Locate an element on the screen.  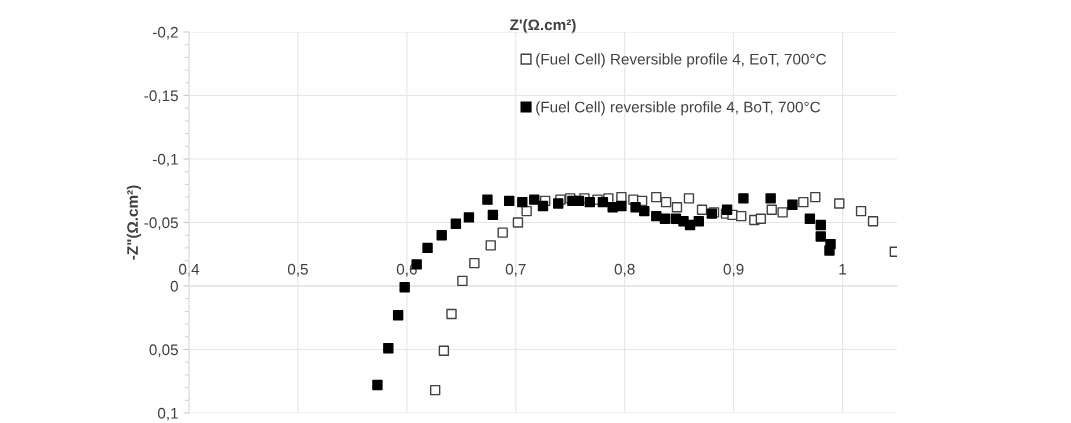
y-tick-label: 0,1 is located at coordinates (167, 414).